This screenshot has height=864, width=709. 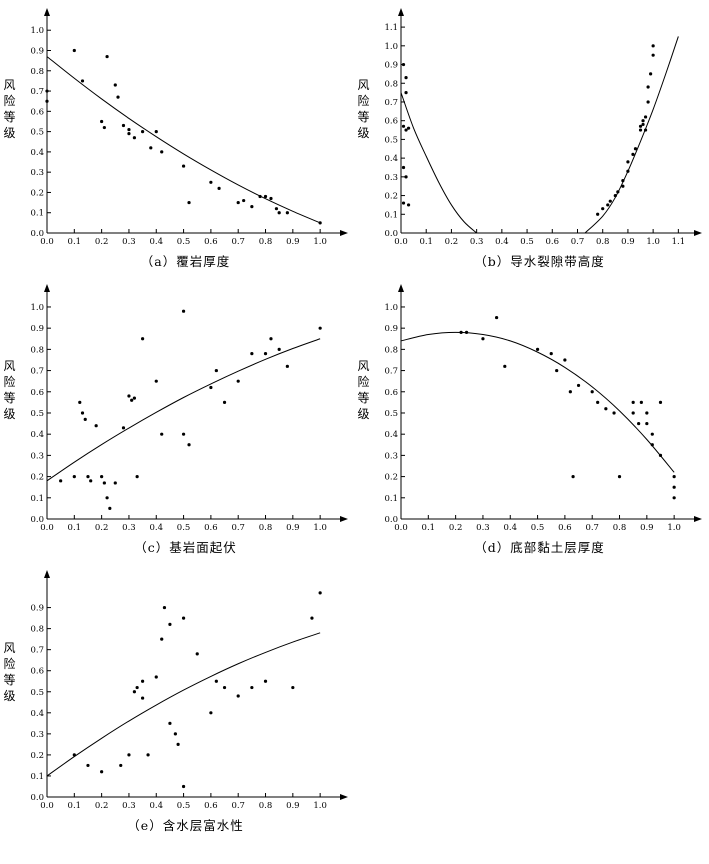 I want to click on chart-caption: （d）底部黏土层厚度, so click(x=539, y=547).